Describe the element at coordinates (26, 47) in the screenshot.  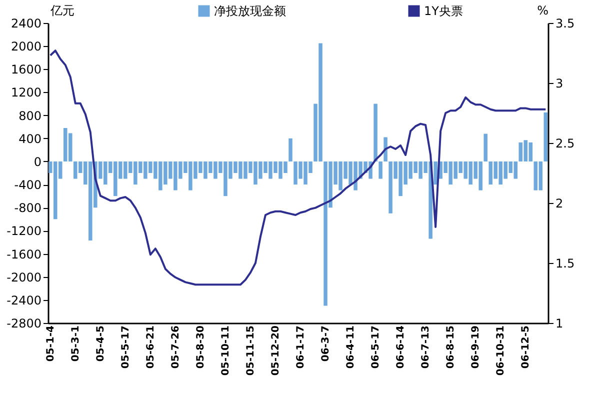
I see `y-tick-label: 2000` at that location.